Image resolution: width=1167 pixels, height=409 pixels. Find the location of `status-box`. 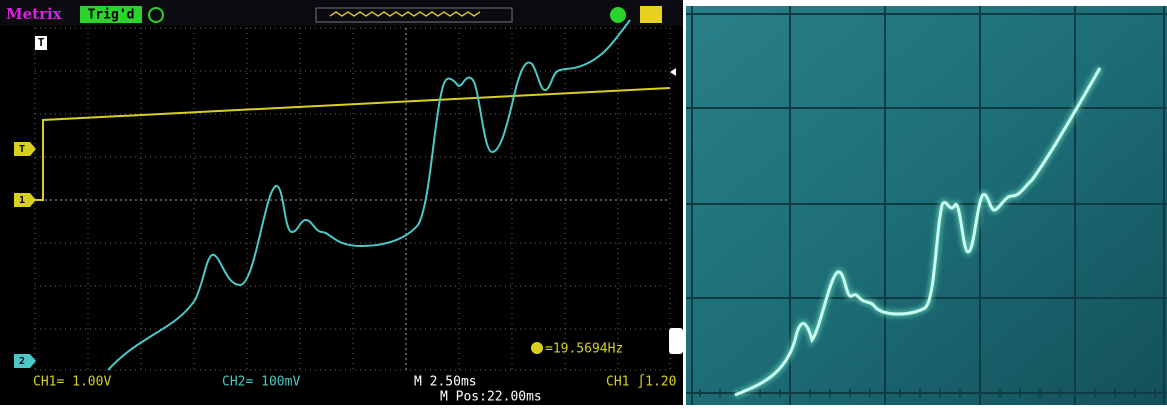

status-box is located at coordinates (111, 14).